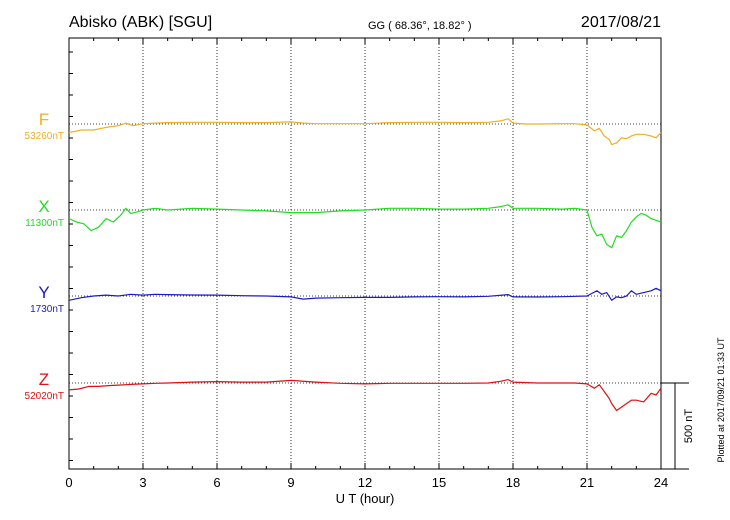 The image size is (730, 520). I want to click on series-name-z: Z, so click(44, 379).